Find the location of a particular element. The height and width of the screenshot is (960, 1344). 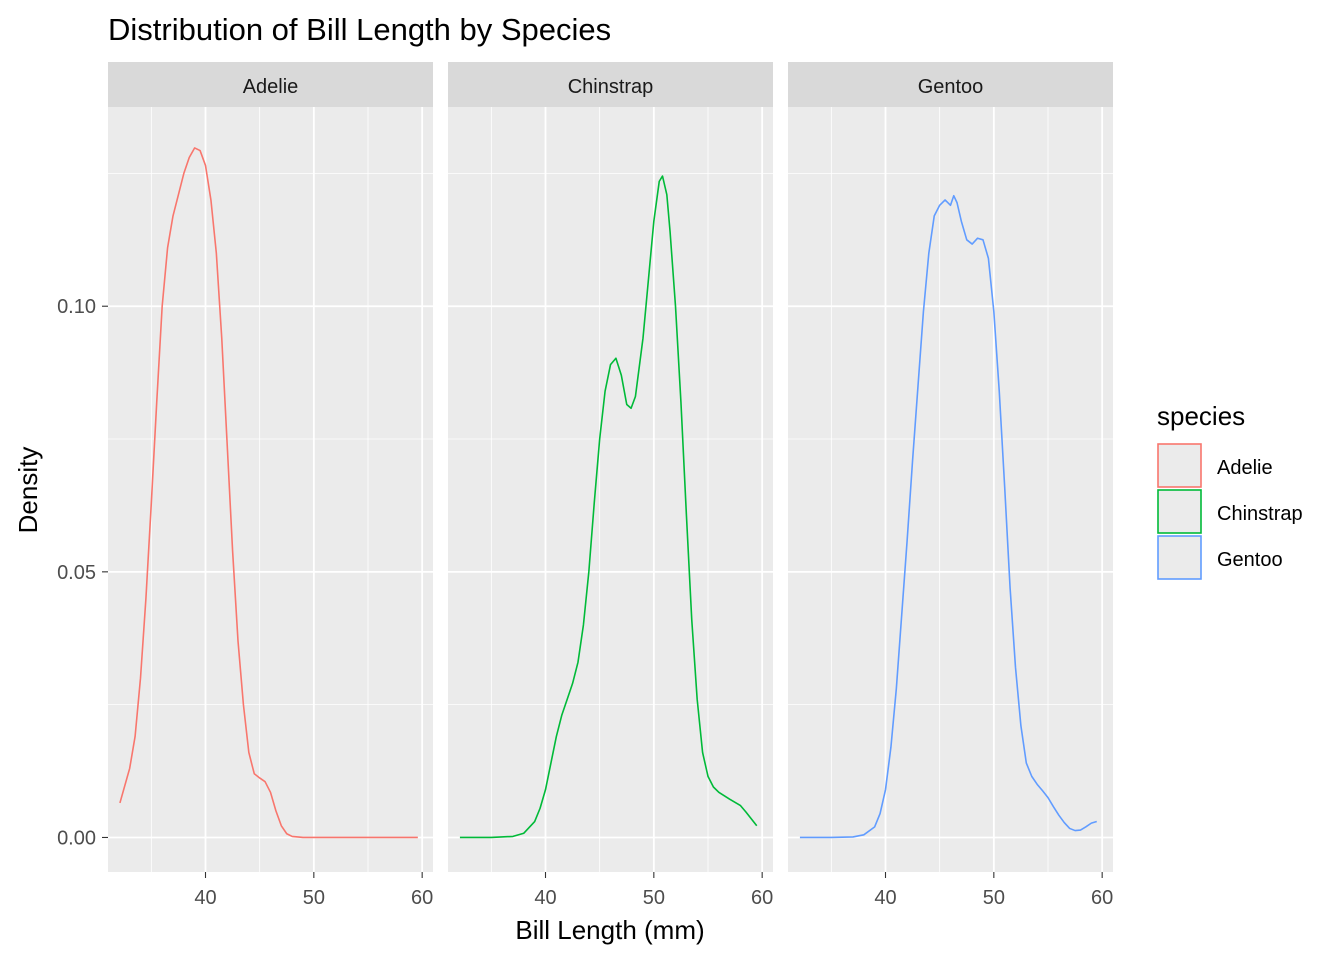

legend-key-adelie is located at coordinates (1179, 465).